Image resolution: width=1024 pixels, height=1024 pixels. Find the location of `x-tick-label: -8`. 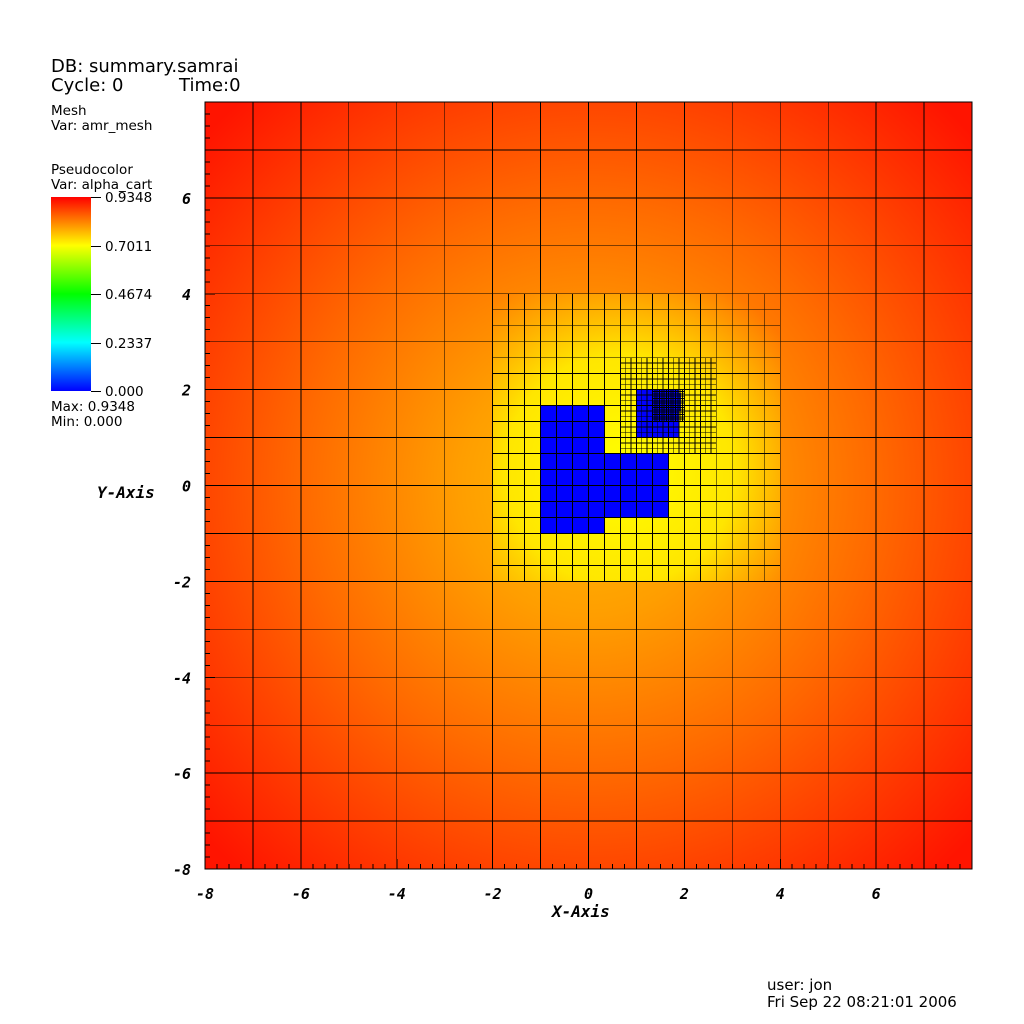

x-tick-label: -8 is located at coordinates (205, 894).